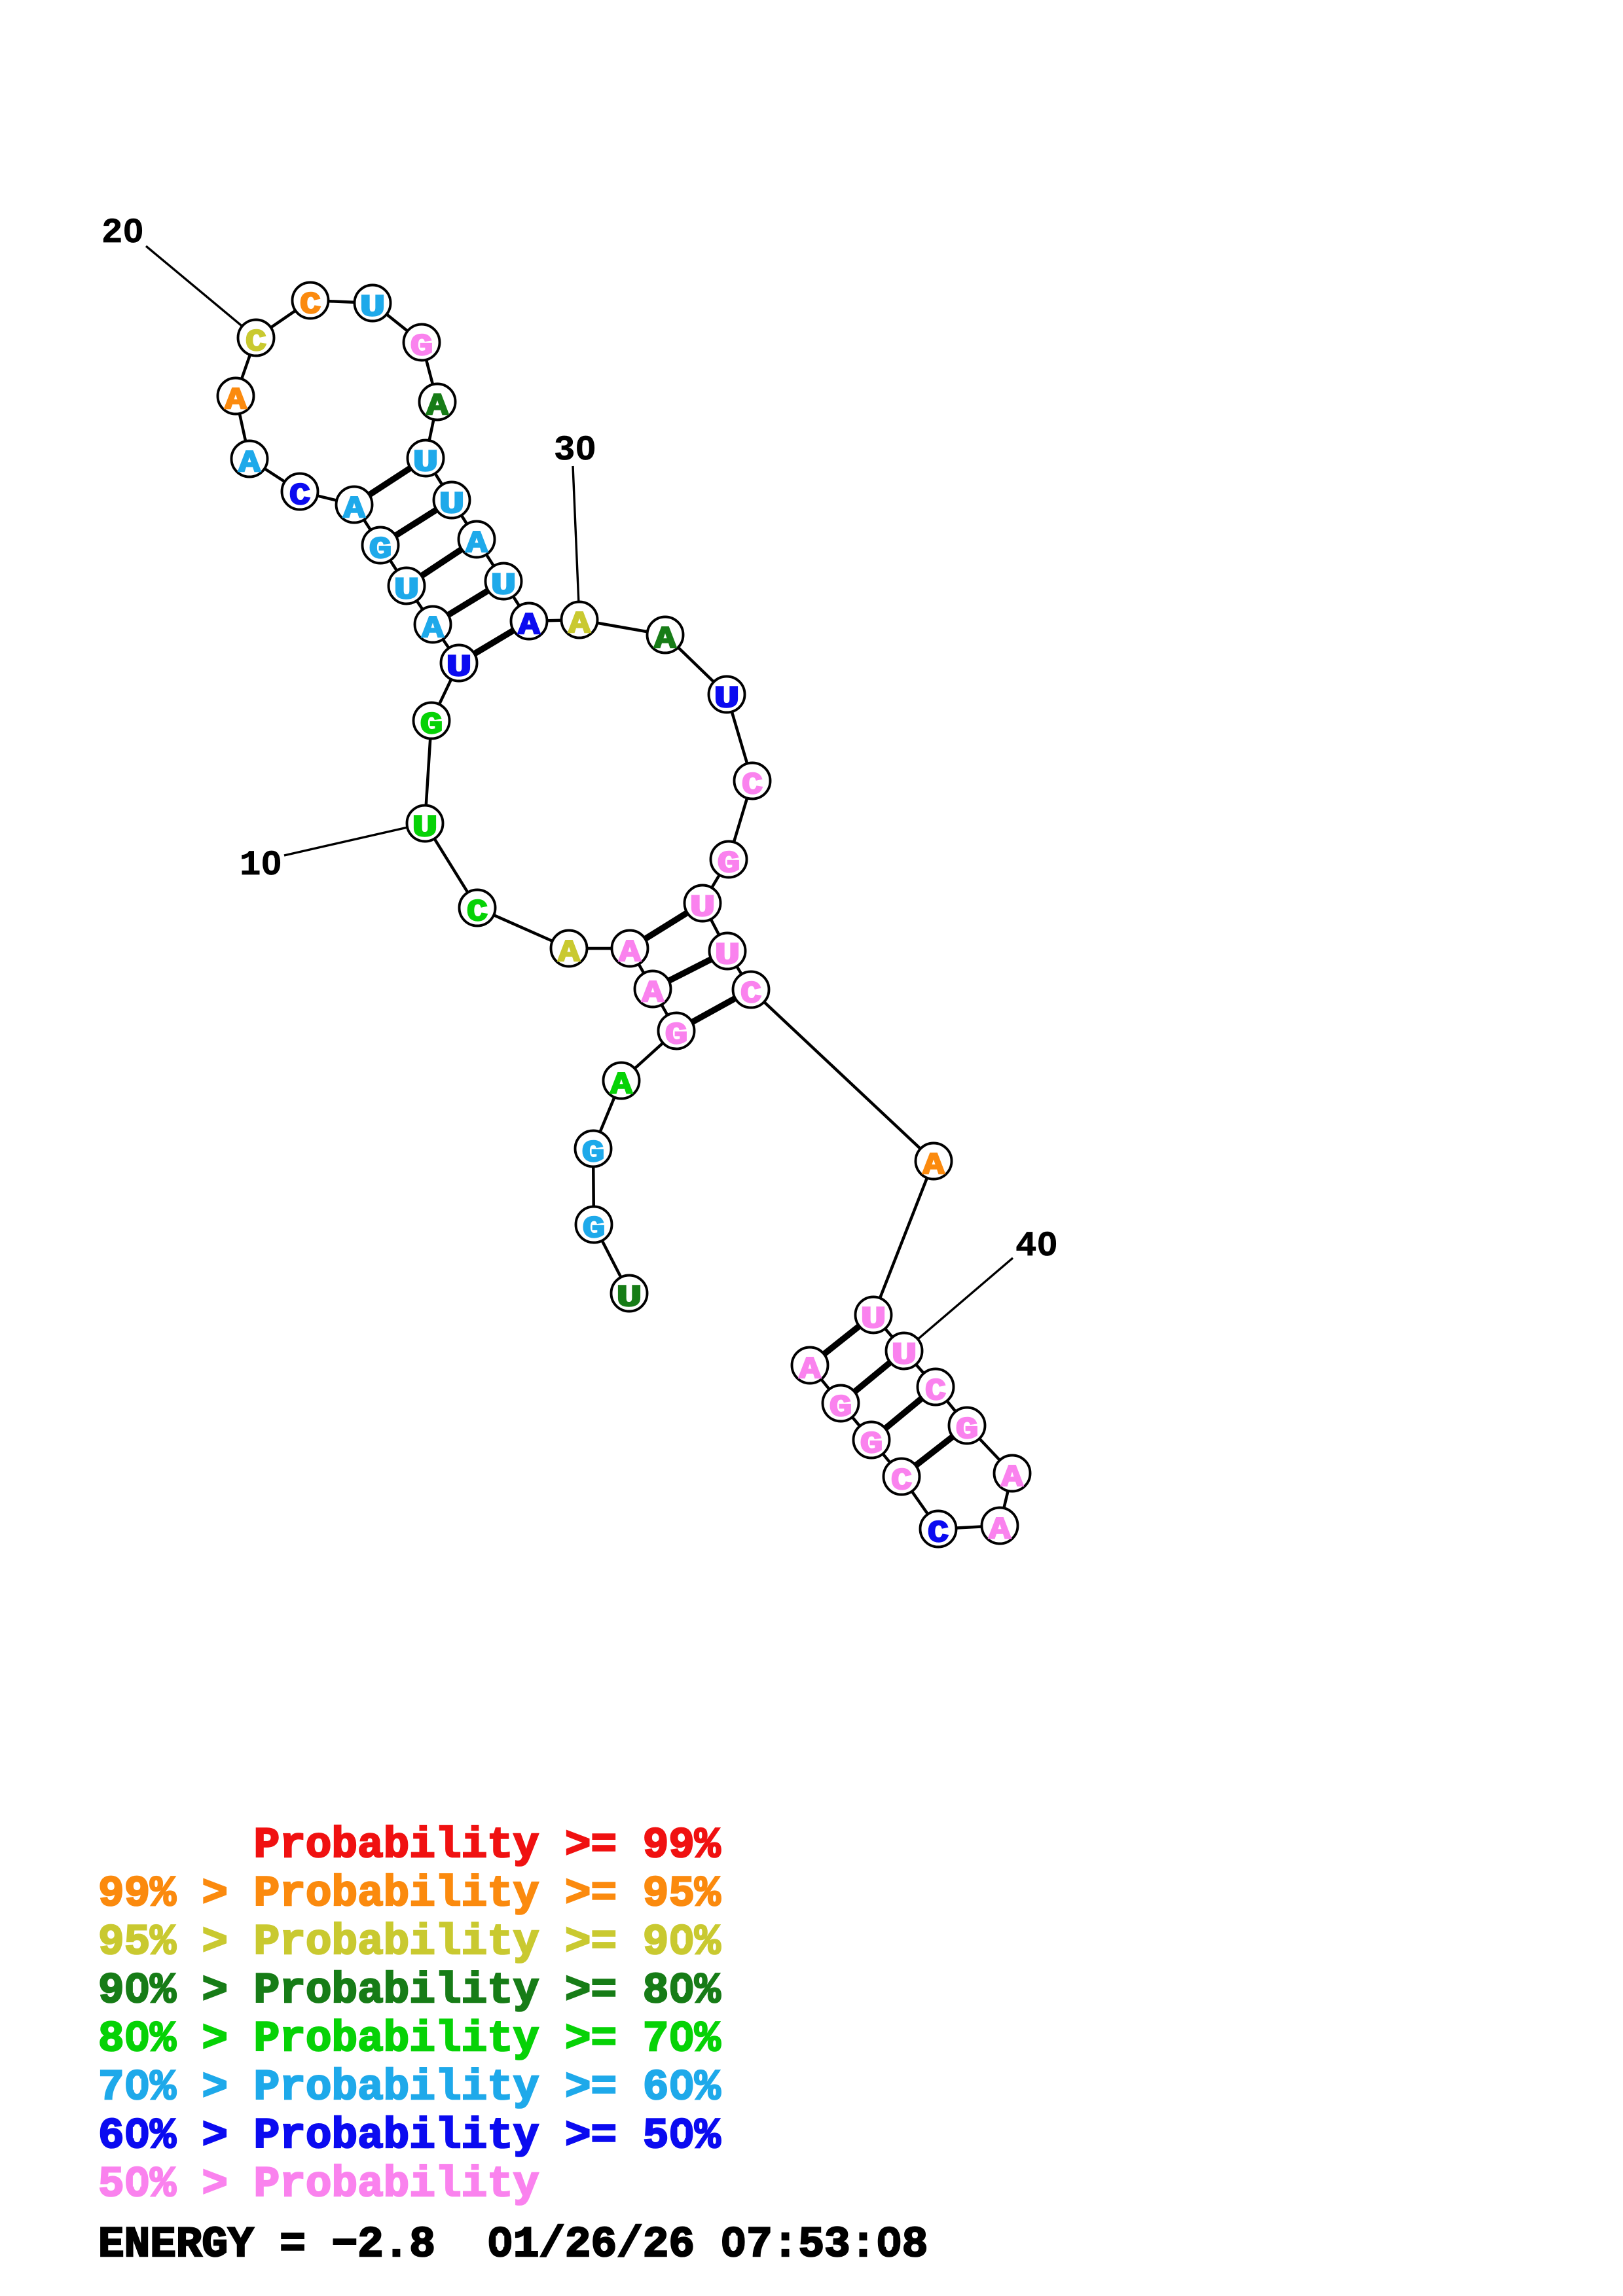 Image resolution: width=1623 pixels, height=2296 pixels. Describe the element at coordinates (409, 2039) in the screenshot. I see `svg-text: 80% > Probability >= 70%` at that location.